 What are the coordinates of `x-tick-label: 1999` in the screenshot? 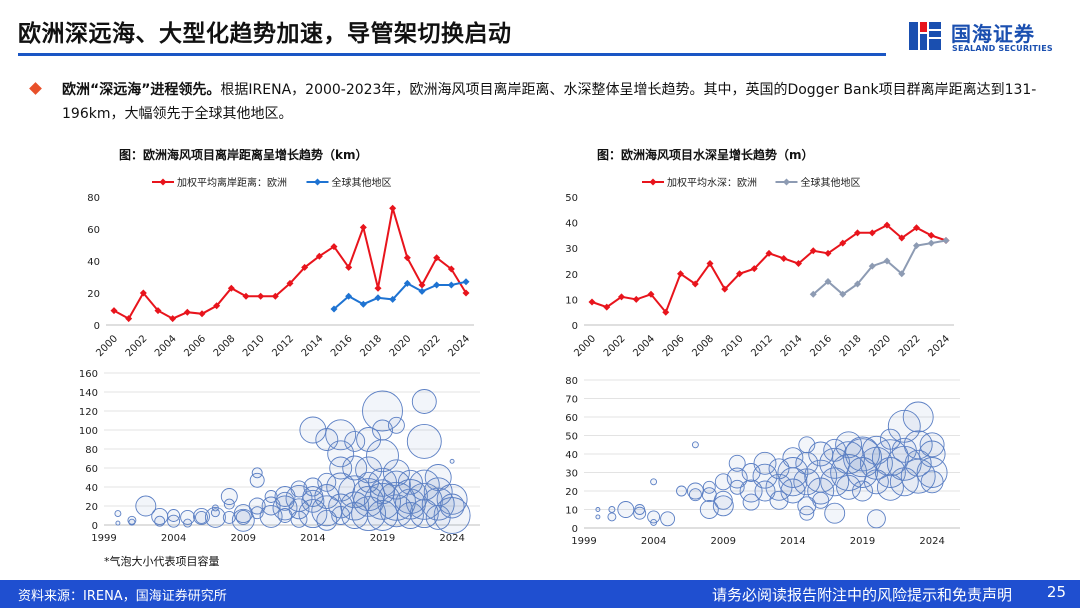 It's located at (583, 541).